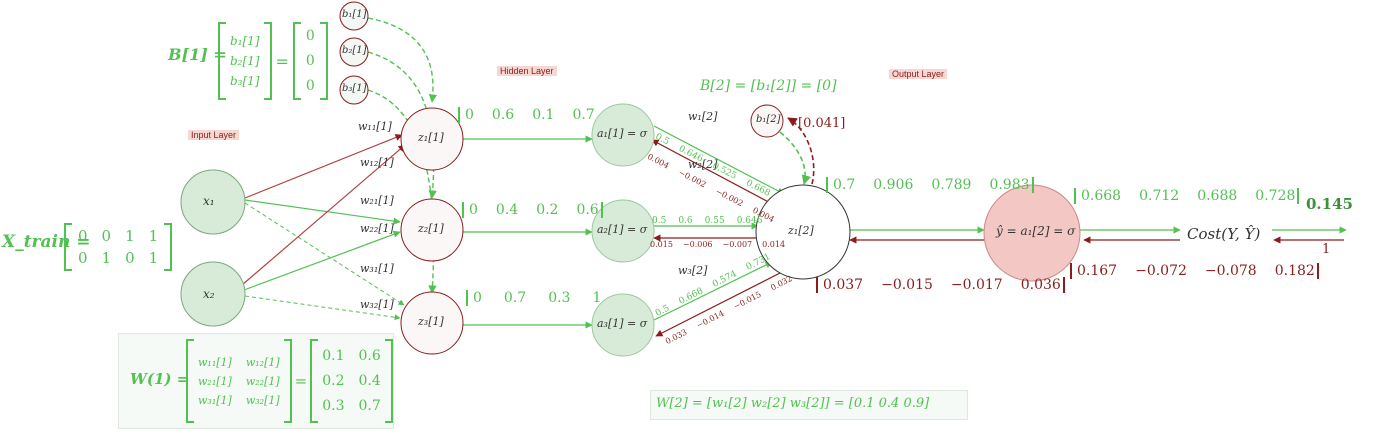  Describe the element at coordinates (215, 362) in the screenshot. I see `w1-symbol: w₁₁[1]` at that location.